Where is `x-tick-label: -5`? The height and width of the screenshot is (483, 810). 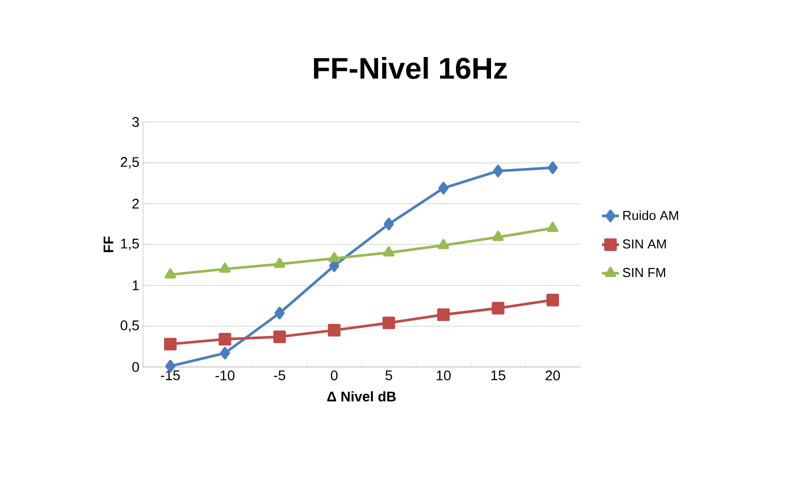 x-tick-label: -5 is located at coordinates (280, 375).